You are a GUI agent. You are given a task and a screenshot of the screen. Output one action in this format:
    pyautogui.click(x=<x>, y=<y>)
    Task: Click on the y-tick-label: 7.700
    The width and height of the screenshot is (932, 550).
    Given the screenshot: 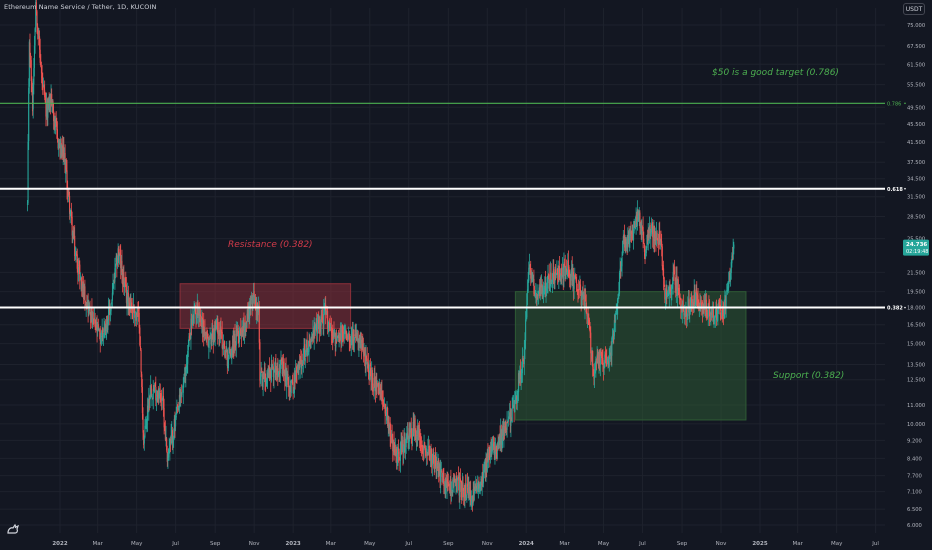 What is the action you would take?
    pyautogui.click(x=914, y=477)
    